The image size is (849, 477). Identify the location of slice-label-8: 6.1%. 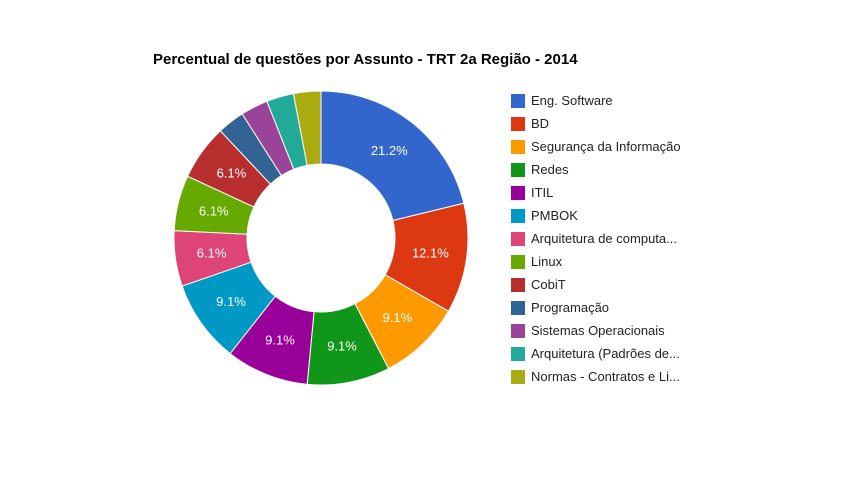
(232, 172).